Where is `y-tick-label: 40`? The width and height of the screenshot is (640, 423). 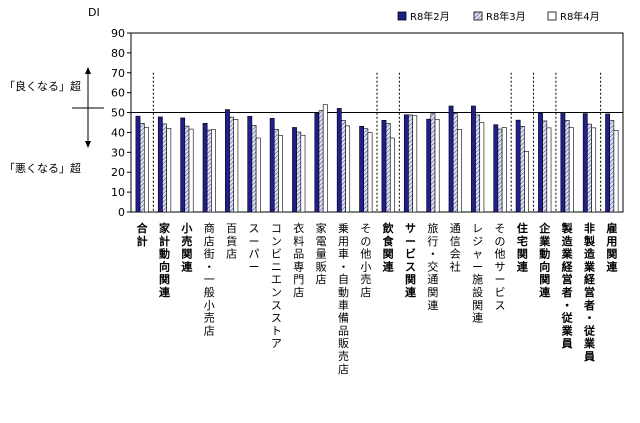
y-tick-label: 40 is located at coordinates (118, 132).